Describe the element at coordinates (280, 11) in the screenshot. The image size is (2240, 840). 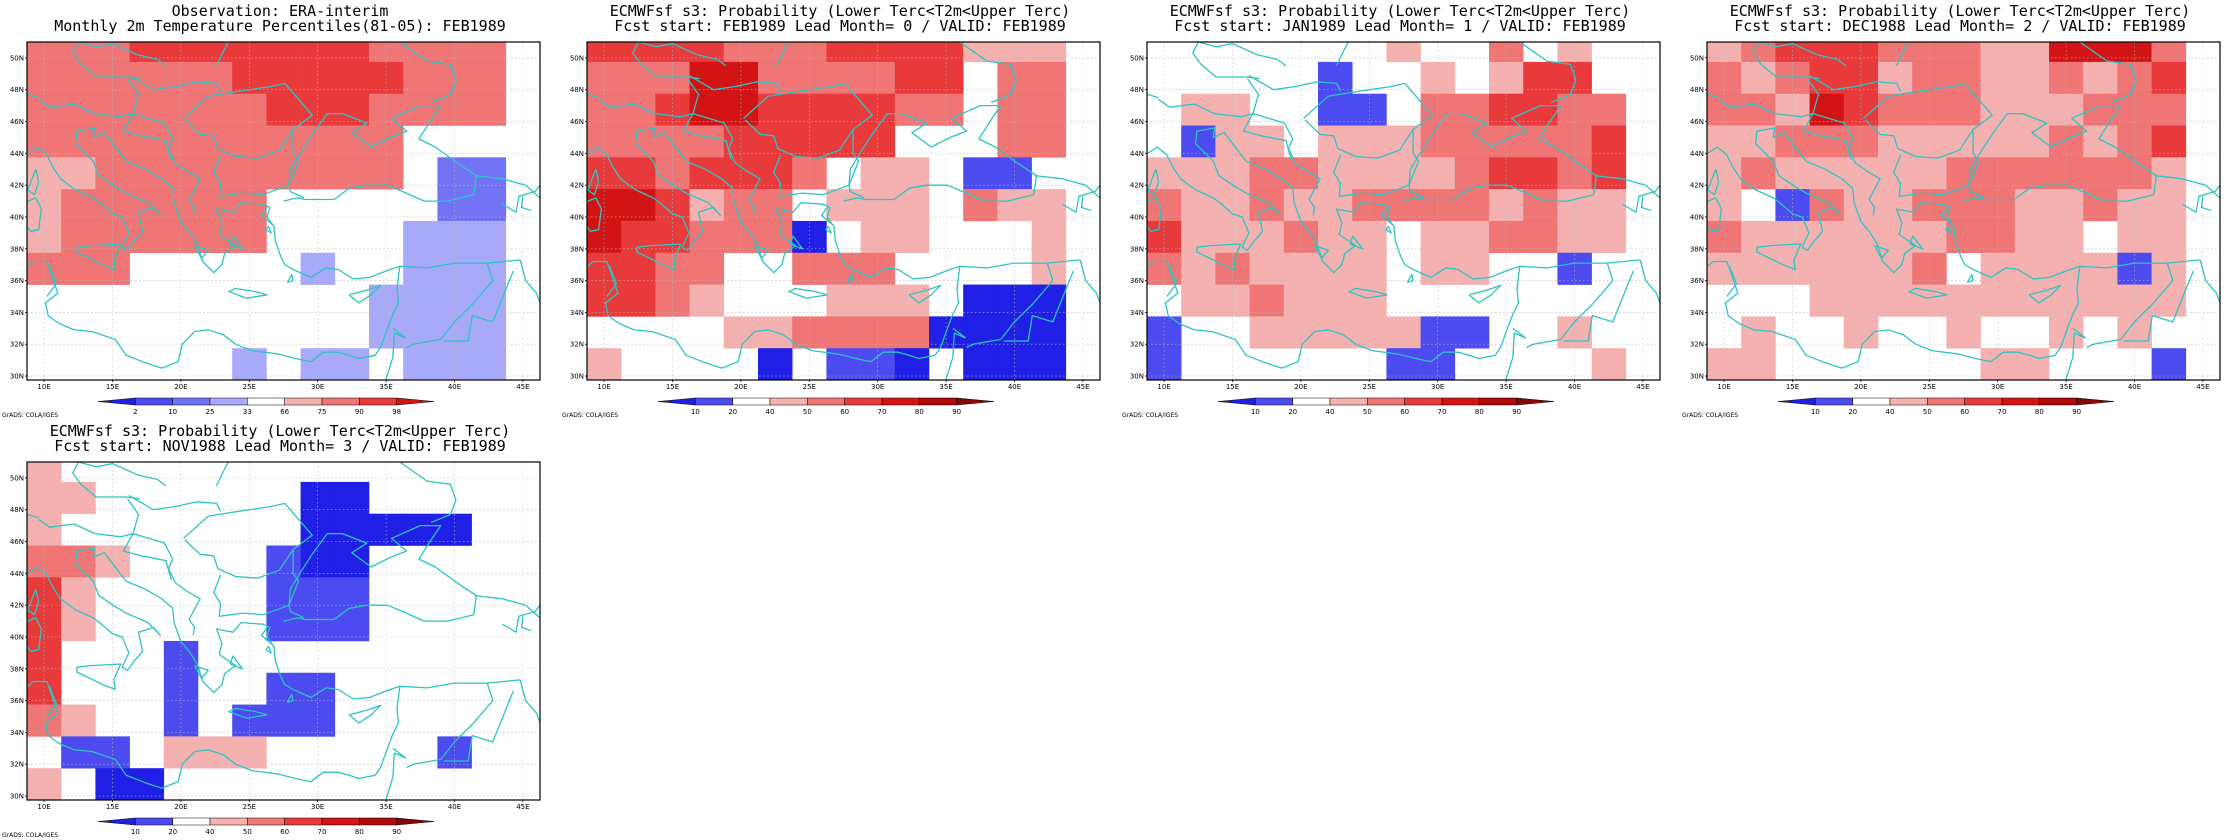
I see `panel-title: Observation: ERA-interim` at that location.